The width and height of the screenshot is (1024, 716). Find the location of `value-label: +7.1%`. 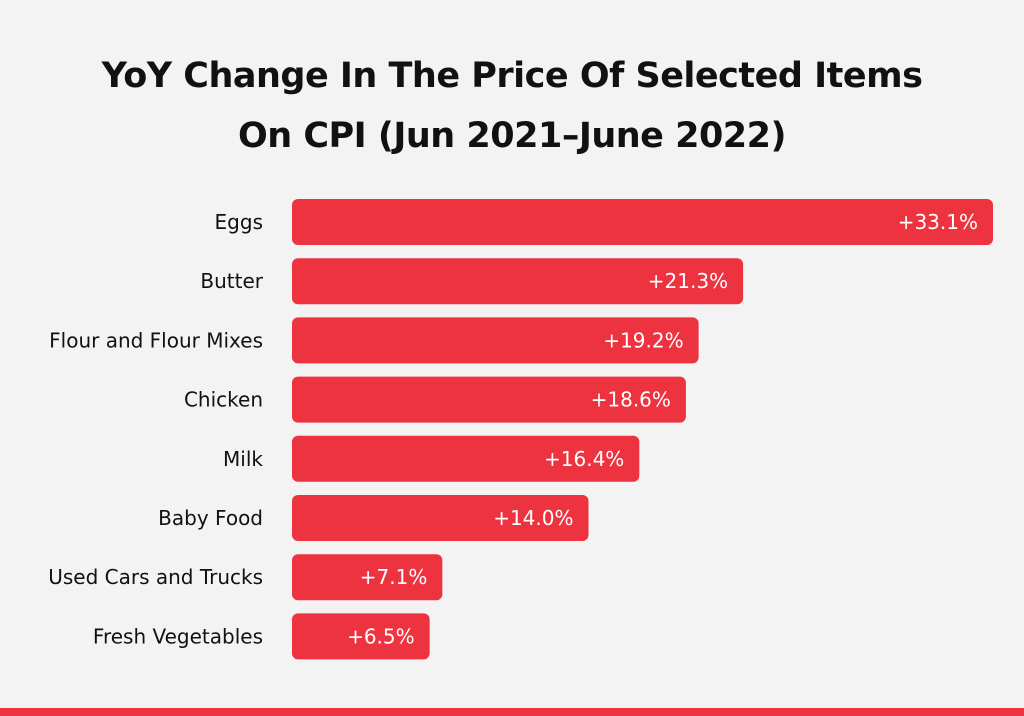

value-label: +7.1% is located at coordinates (394, 577).